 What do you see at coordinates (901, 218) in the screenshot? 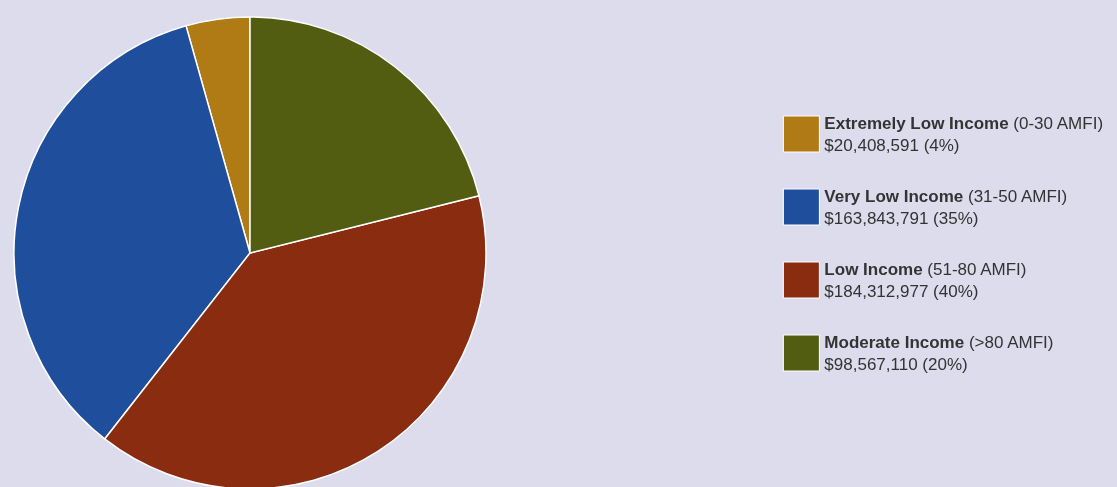
I see `data-label: $163,843,791 (35%)` at bounding box center [901, 218].